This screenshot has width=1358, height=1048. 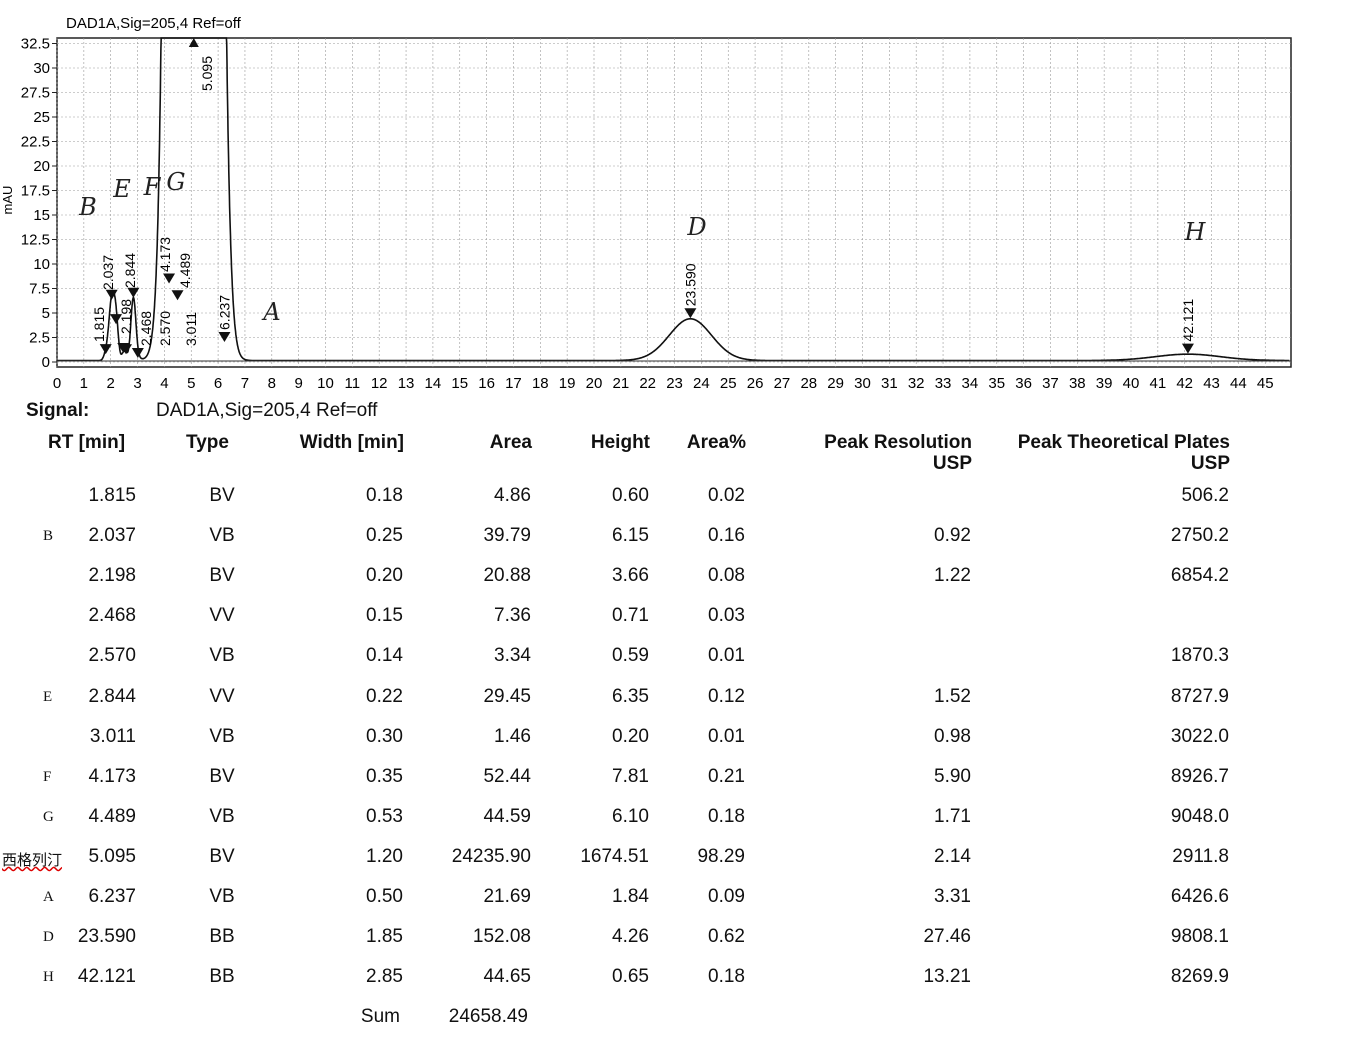 What do you see at coordinates (630, 937) in the screenshot?
I see `cell-height: 4.26` at bounding box center [630, 937].